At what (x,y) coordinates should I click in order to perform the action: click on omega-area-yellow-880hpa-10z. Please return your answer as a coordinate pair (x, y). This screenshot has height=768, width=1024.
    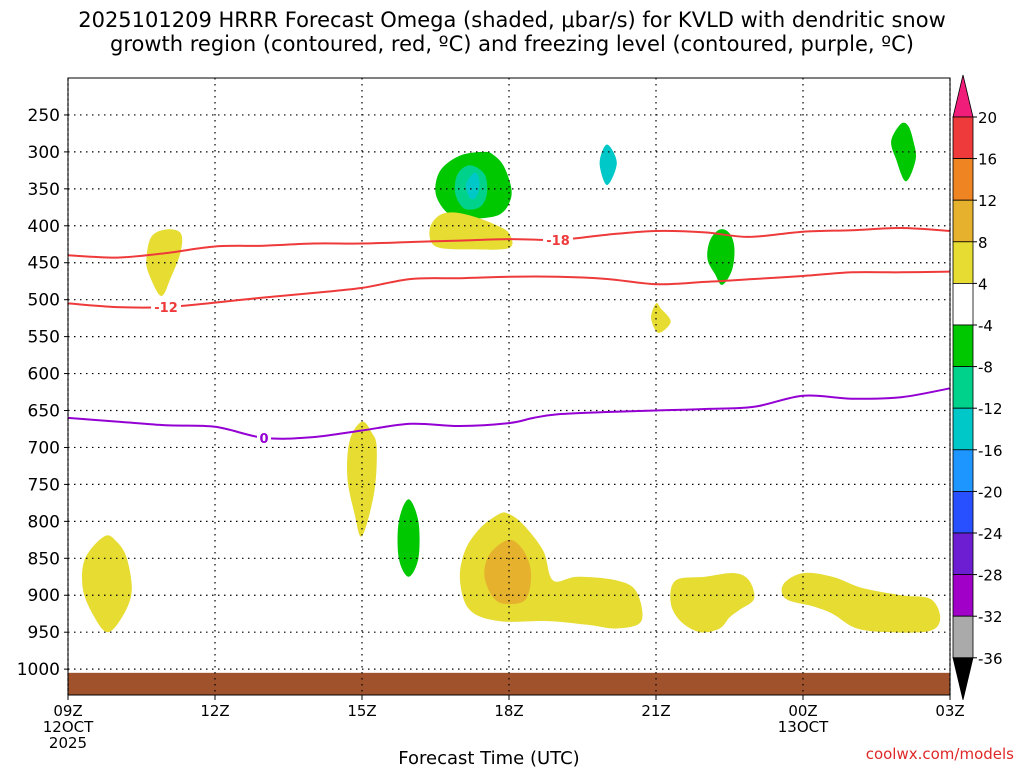
    Looking at the image, I should click on (106, 584).